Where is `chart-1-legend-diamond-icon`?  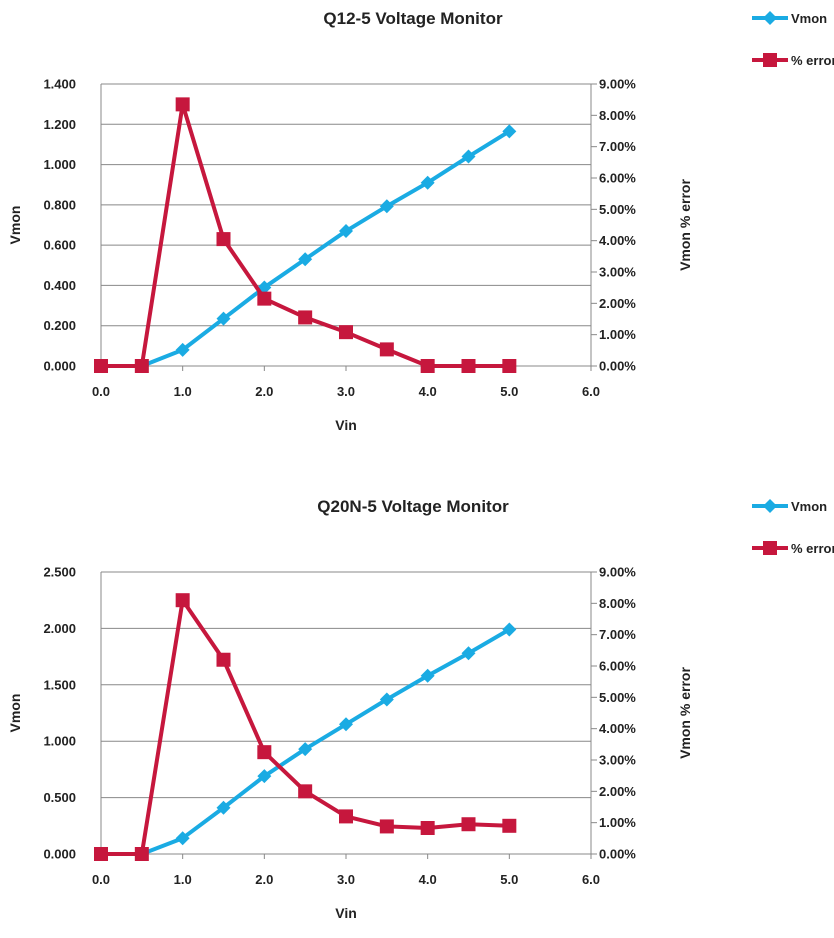
chart-1-legend-diamond-icon is located at coordinates (770, 18).